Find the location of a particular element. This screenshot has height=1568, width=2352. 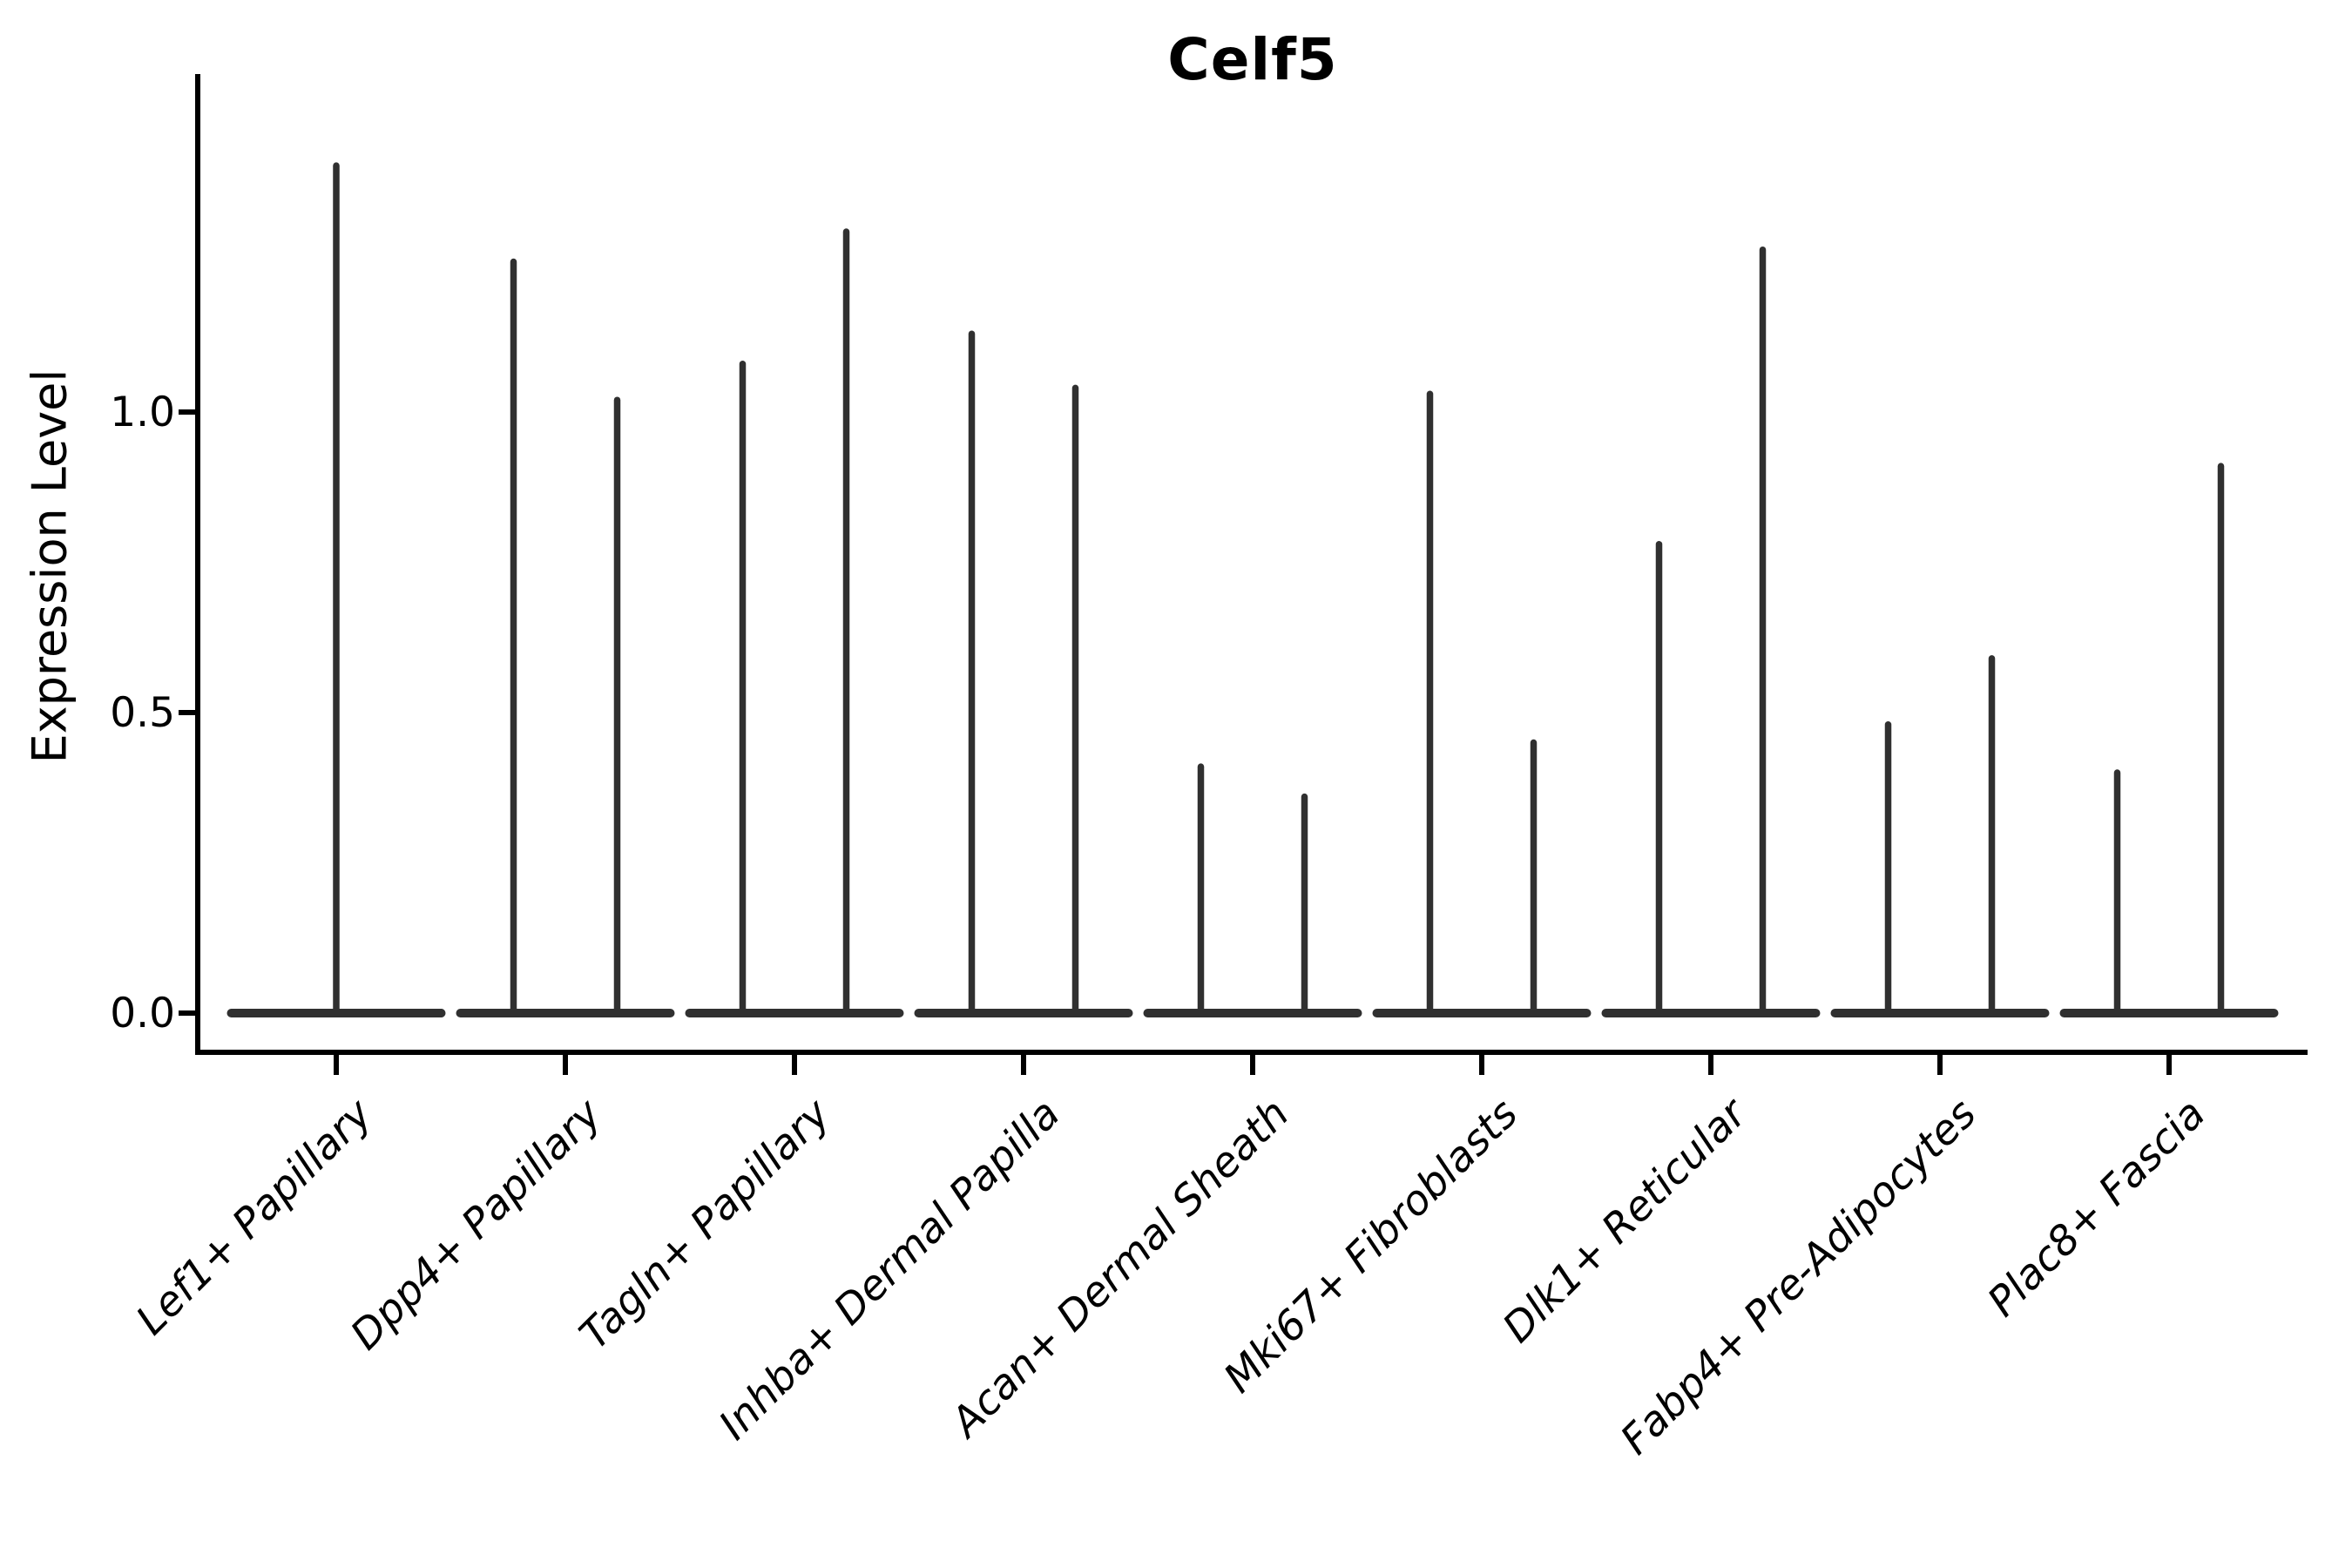

y-tick-label: 0.0 is located at coordinates (142, 1013).